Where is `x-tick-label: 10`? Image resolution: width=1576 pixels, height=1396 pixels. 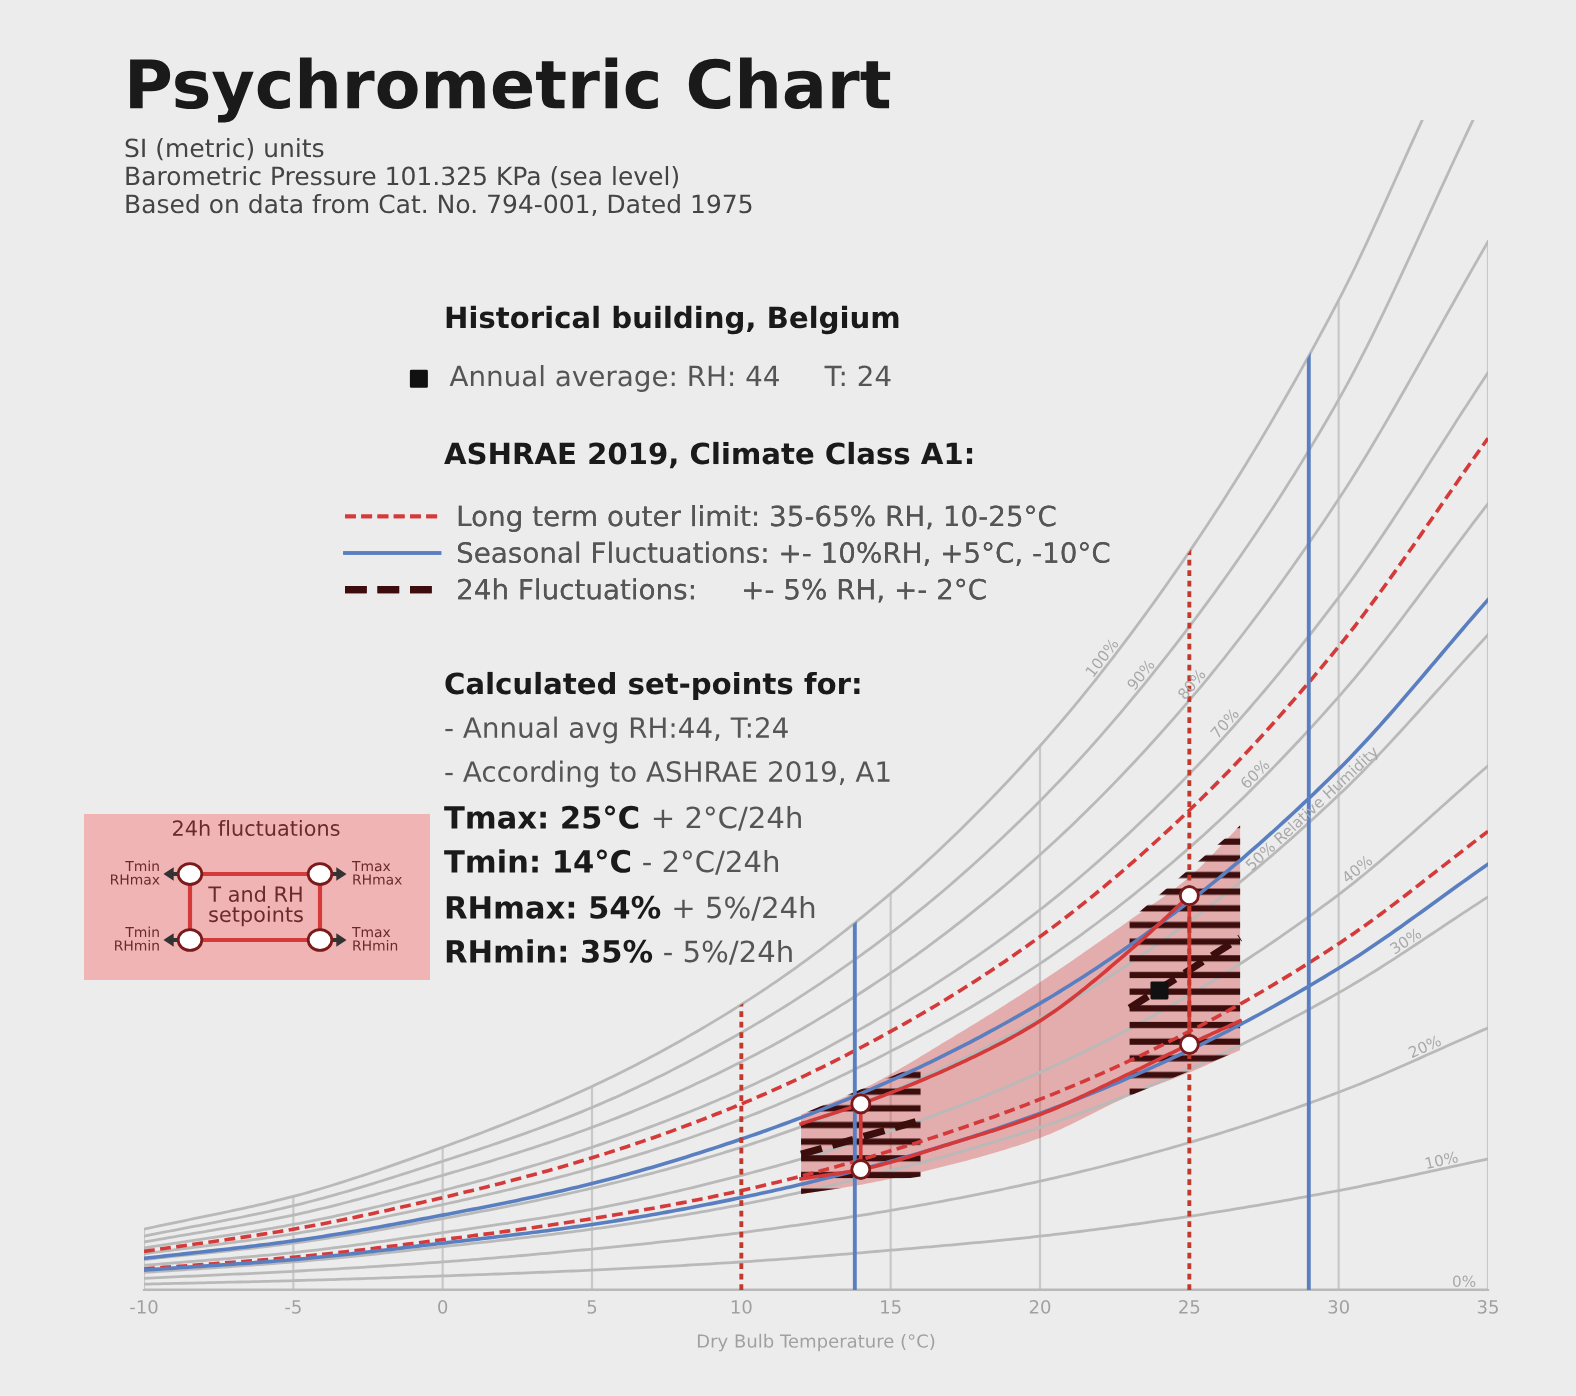 x-tick-label: 10 is located at coordinates (741, 1307).